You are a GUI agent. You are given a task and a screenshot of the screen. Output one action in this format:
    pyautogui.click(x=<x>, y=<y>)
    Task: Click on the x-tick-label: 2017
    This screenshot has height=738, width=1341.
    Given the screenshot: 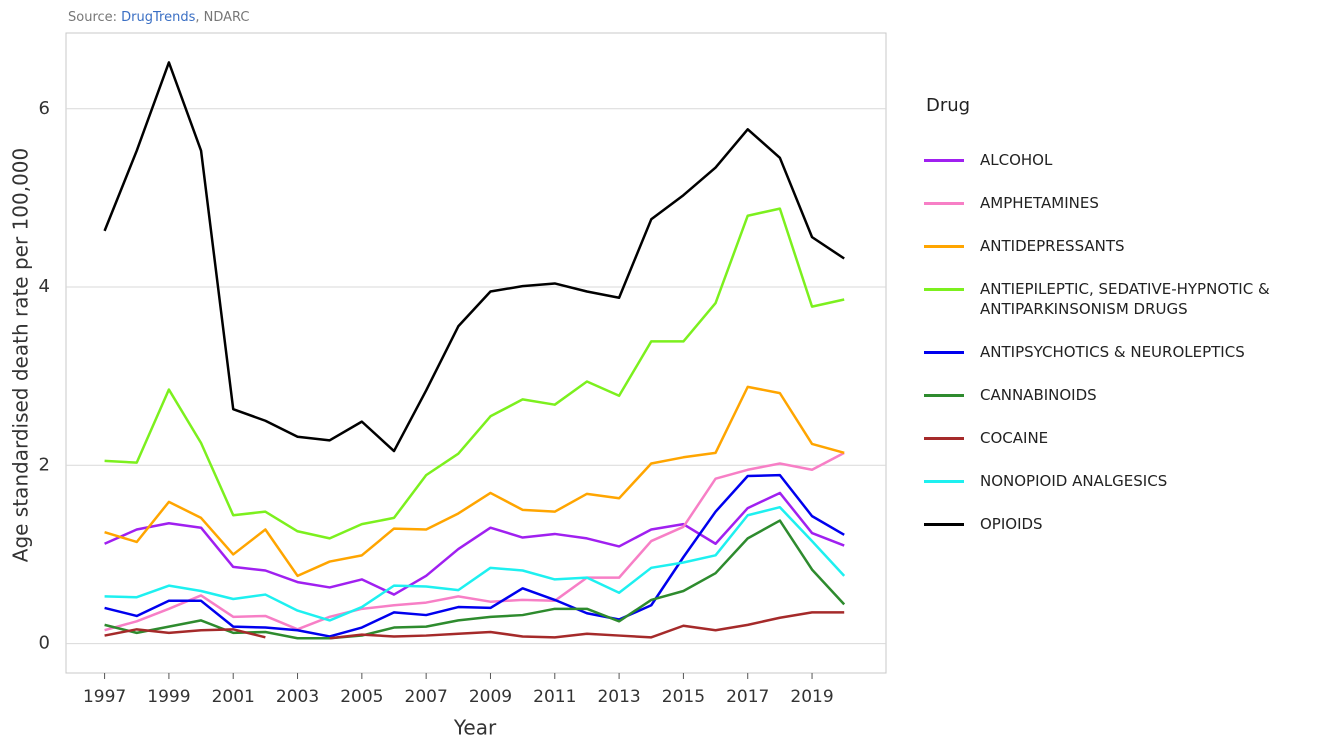 What is the action you would take?
    pyautogui.click(x=747, y=697)
    